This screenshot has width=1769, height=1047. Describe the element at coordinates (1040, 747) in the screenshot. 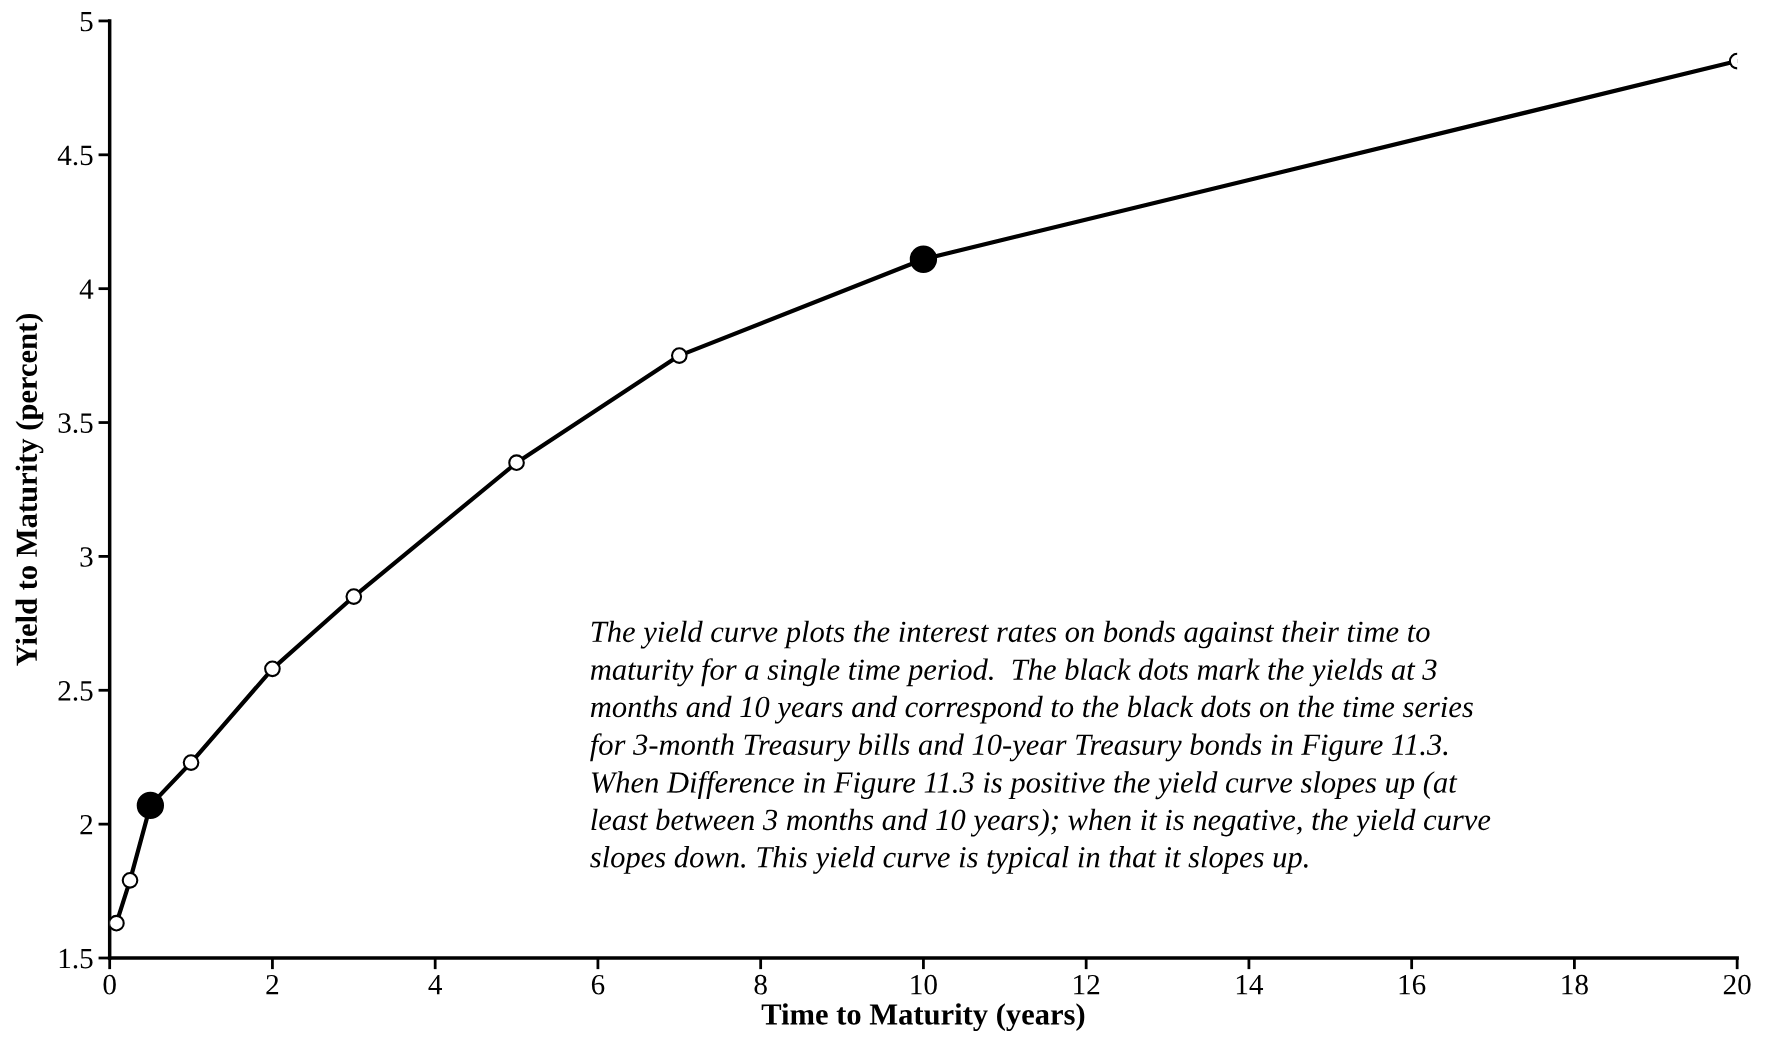

I see `annotation: The yield curve plots the interest rates on bonds against their time to maturity for a single time period. The black dots mark the yields at 3 months and 10 years and correspond to the black dots on the time series for 3-month Treasury bills and 10-year Treasury bonds in Figure 11.3. When Difference in Figure 11.3 is positive the yield curve slopes up (at least between 3 months and 10 years); when it is negative, the yield curve slopes down. This yield curve is typical in that it slopes up.` at that location.